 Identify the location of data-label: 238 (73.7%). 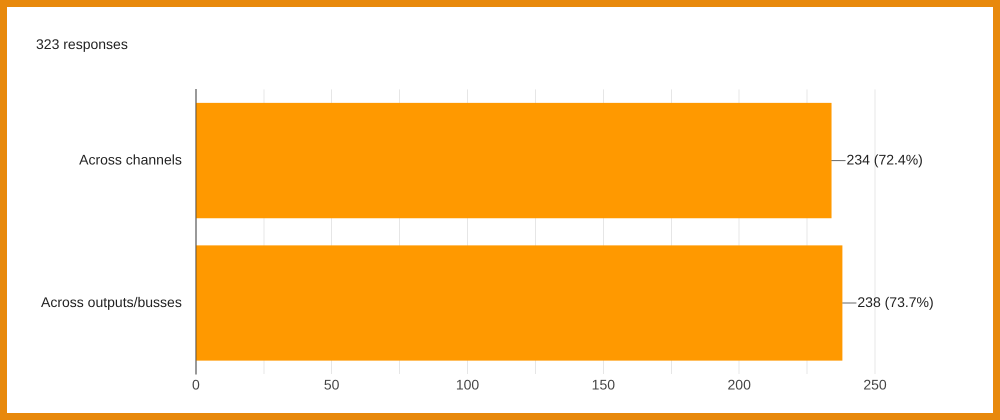
(895, 302).